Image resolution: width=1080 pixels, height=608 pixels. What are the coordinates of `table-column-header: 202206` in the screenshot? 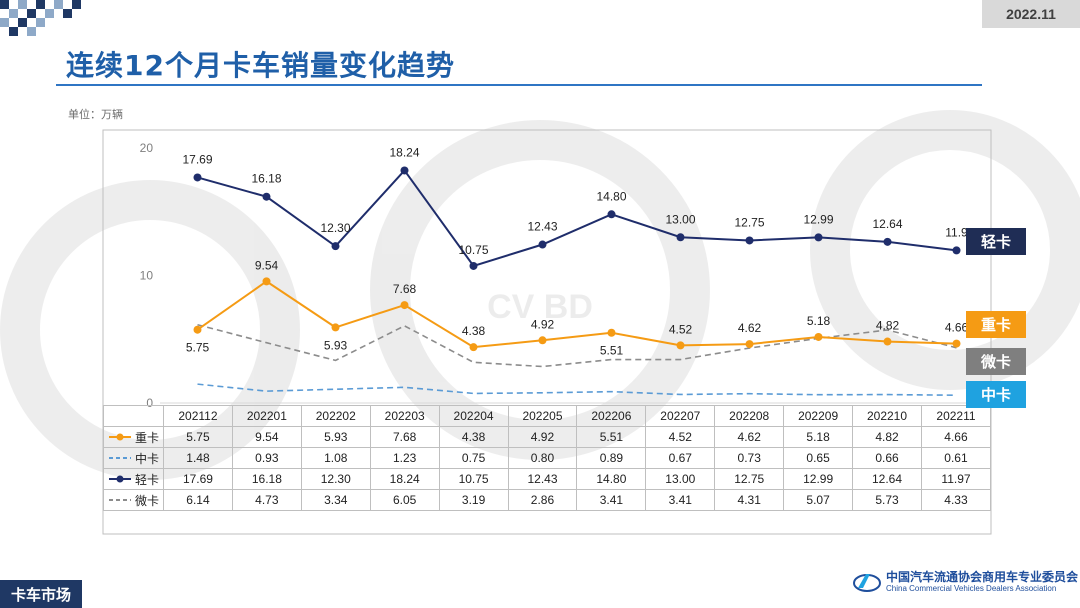 It's located at (611, 416).